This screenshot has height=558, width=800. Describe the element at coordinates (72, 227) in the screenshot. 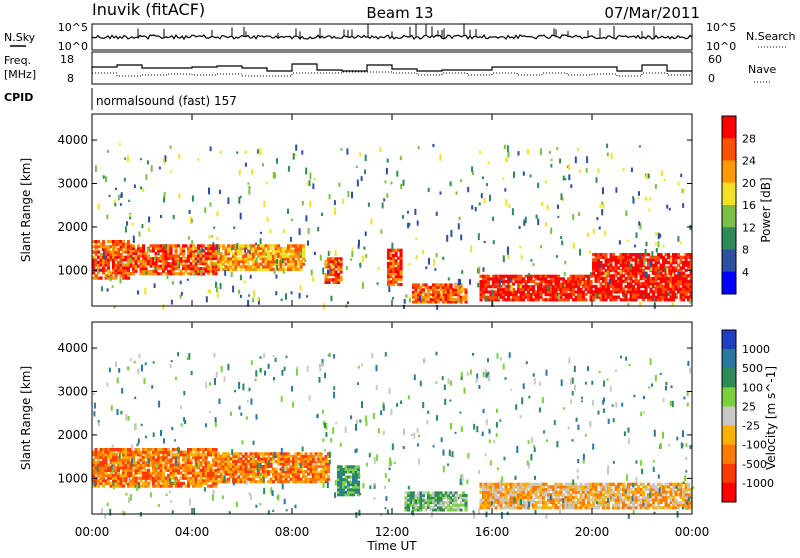

I see `y-tick-label: 2000` at that location.